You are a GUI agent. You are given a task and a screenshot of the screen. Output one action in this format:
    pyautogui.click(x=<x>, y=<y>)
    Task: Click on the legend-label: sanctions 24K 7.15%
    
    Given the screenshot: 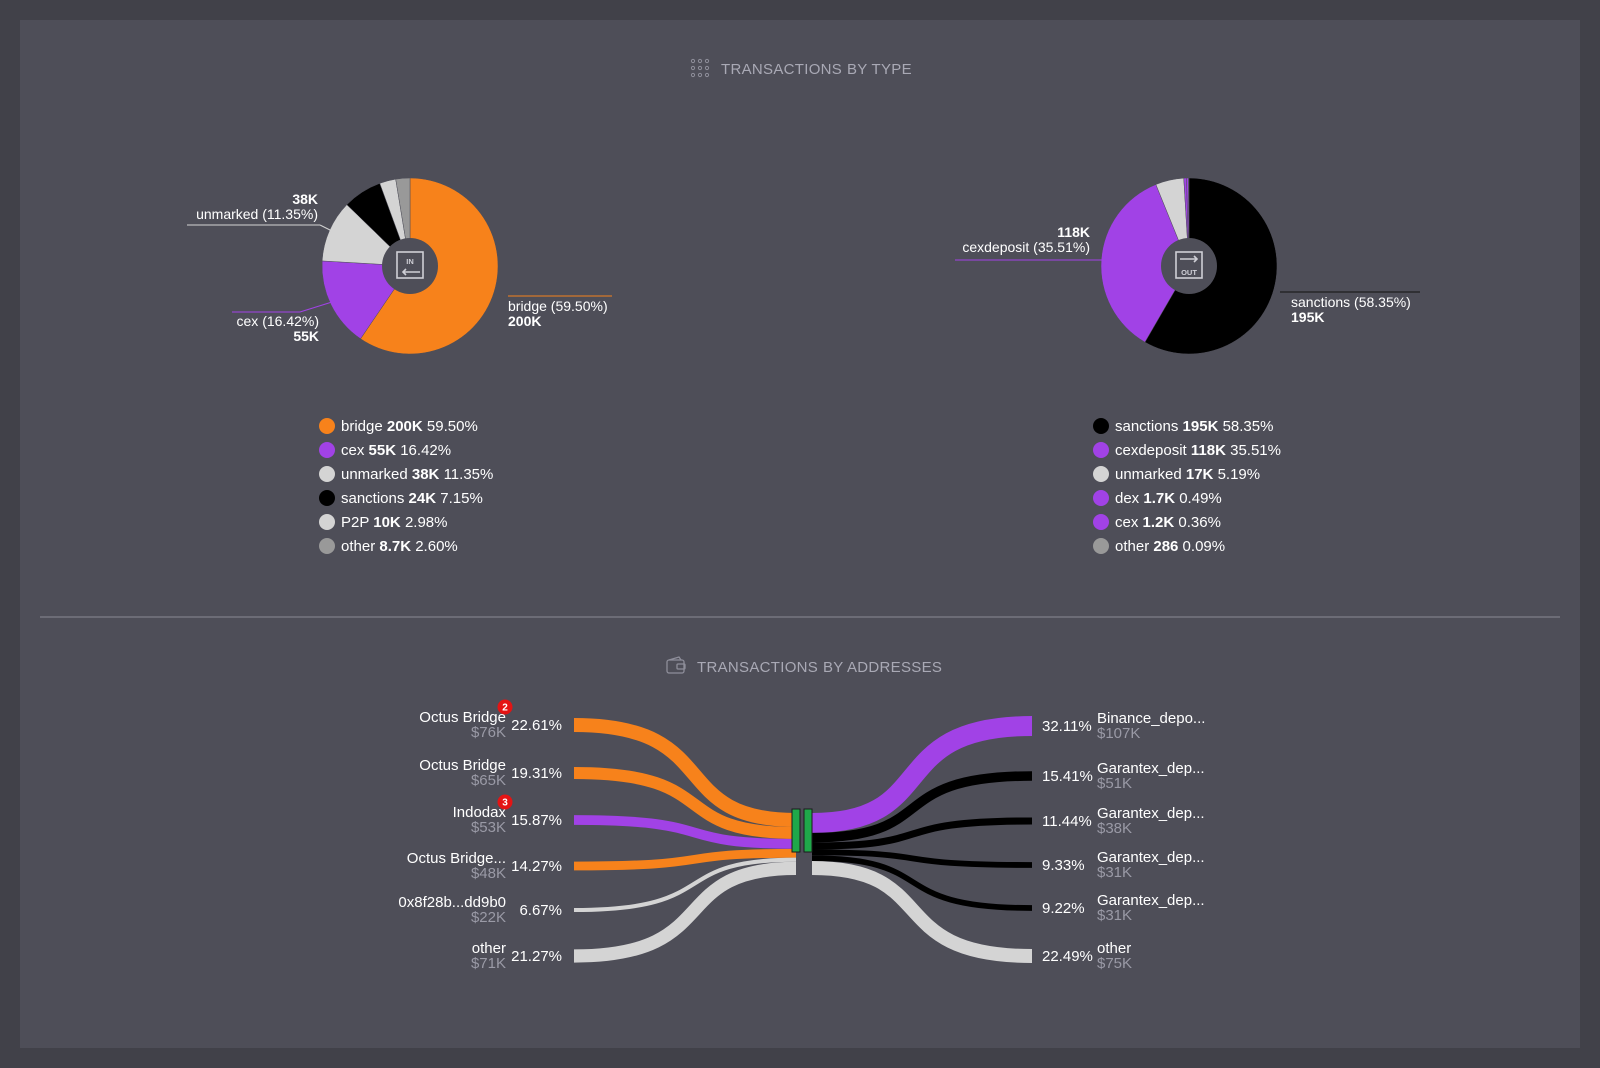 What is the action you would take?
    pyautogui.click(x=412, y=498)
    